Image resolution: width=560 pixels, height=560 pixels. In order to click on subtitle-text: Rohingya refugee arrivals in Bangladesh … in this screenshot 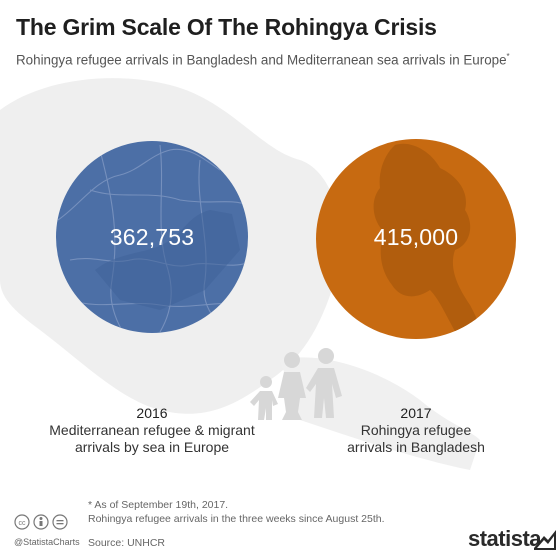, I will do `click(261, 60)`.